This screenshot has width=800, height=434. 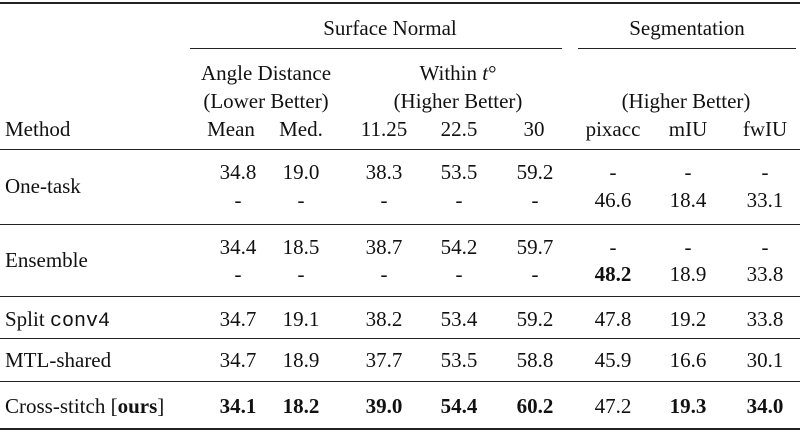 I want to click on cell-w225: 53.4, so click(x=459, y=319).